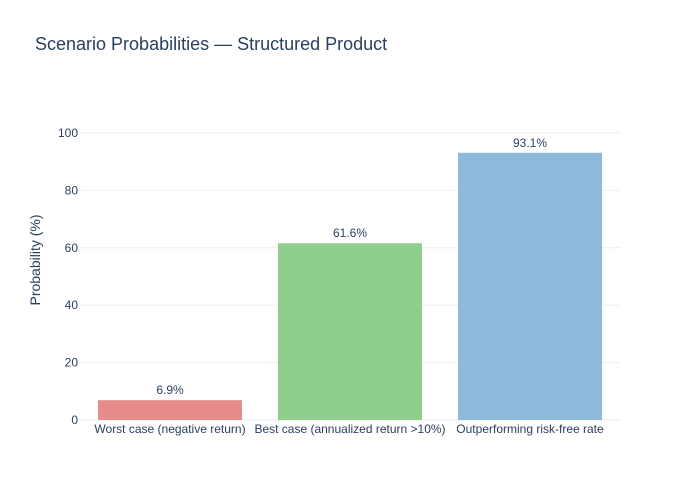 The image size is (700, 500). What do you see at coordinates (72, 363) in the screenshot?
I see `y-tick-label: 20` at bounding box center [72, 363].